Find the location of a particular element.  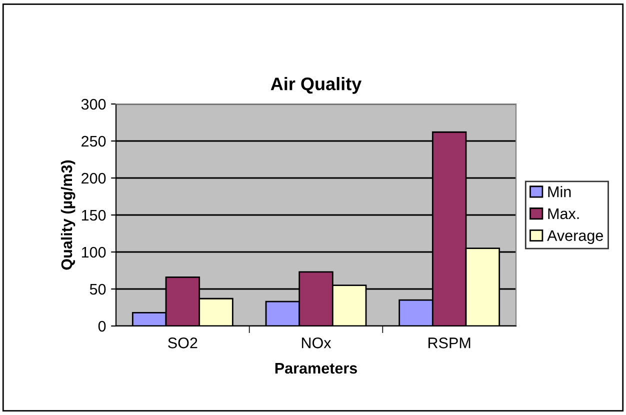

legend-label: Average is located at coordinates (575, 237).